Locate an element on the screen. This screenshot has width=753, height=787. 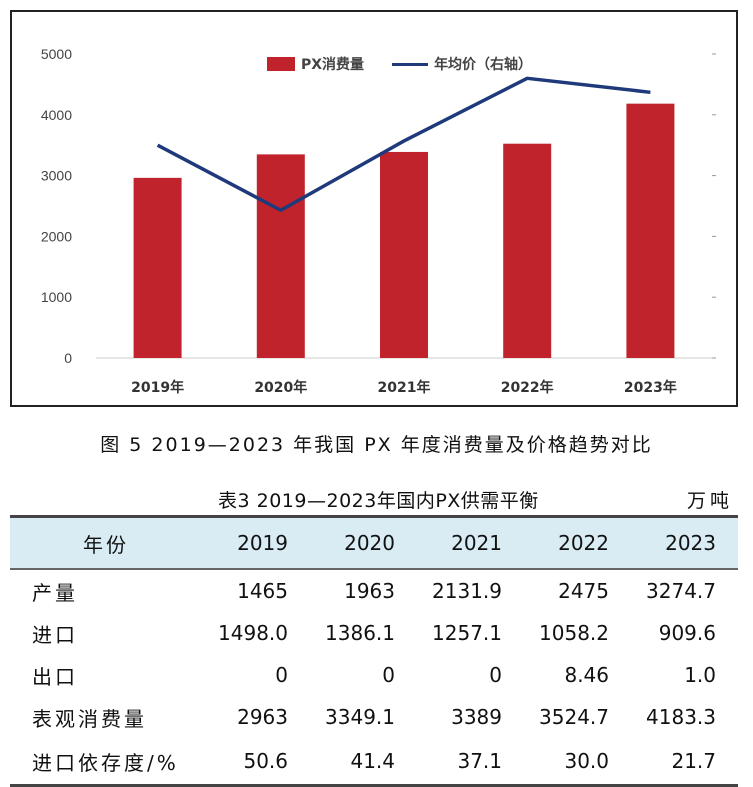
legend-bar-swatch is located at coordinates (281, 64).